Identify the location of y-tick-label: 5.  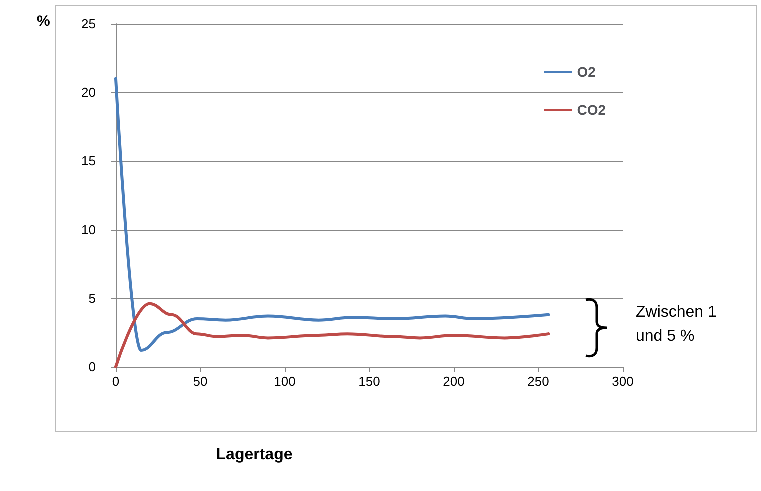
(92, 298).